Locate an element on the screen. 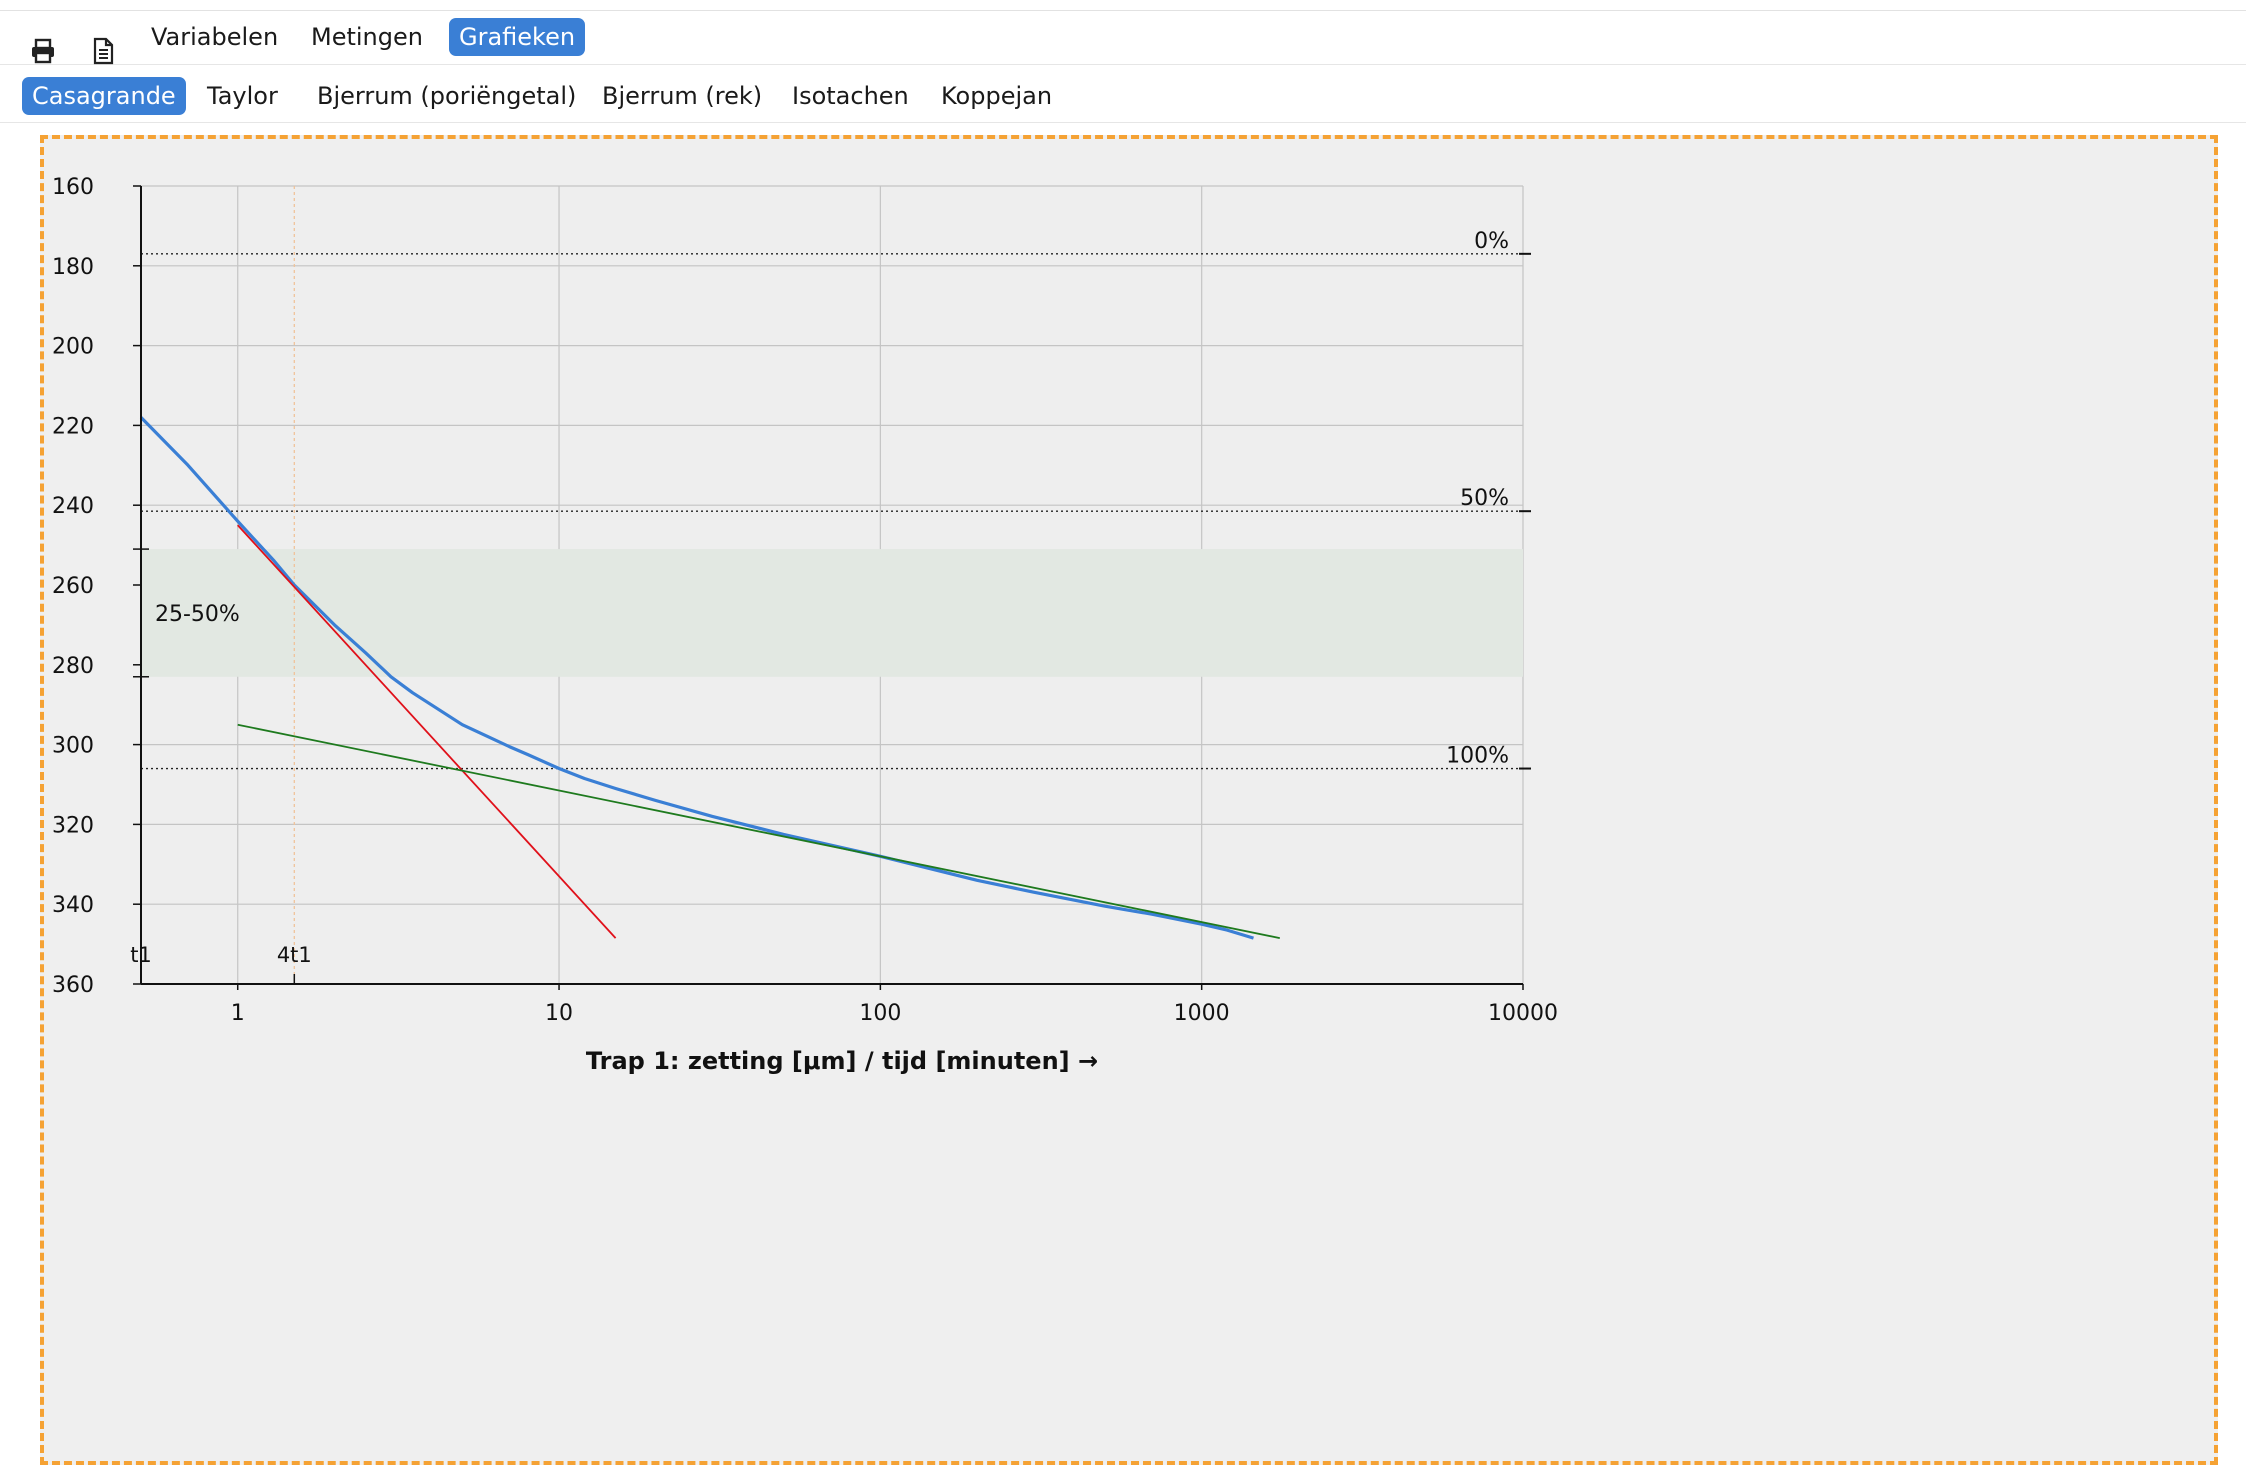  y-tick-label: 200 is located at coordinates (73, 347).